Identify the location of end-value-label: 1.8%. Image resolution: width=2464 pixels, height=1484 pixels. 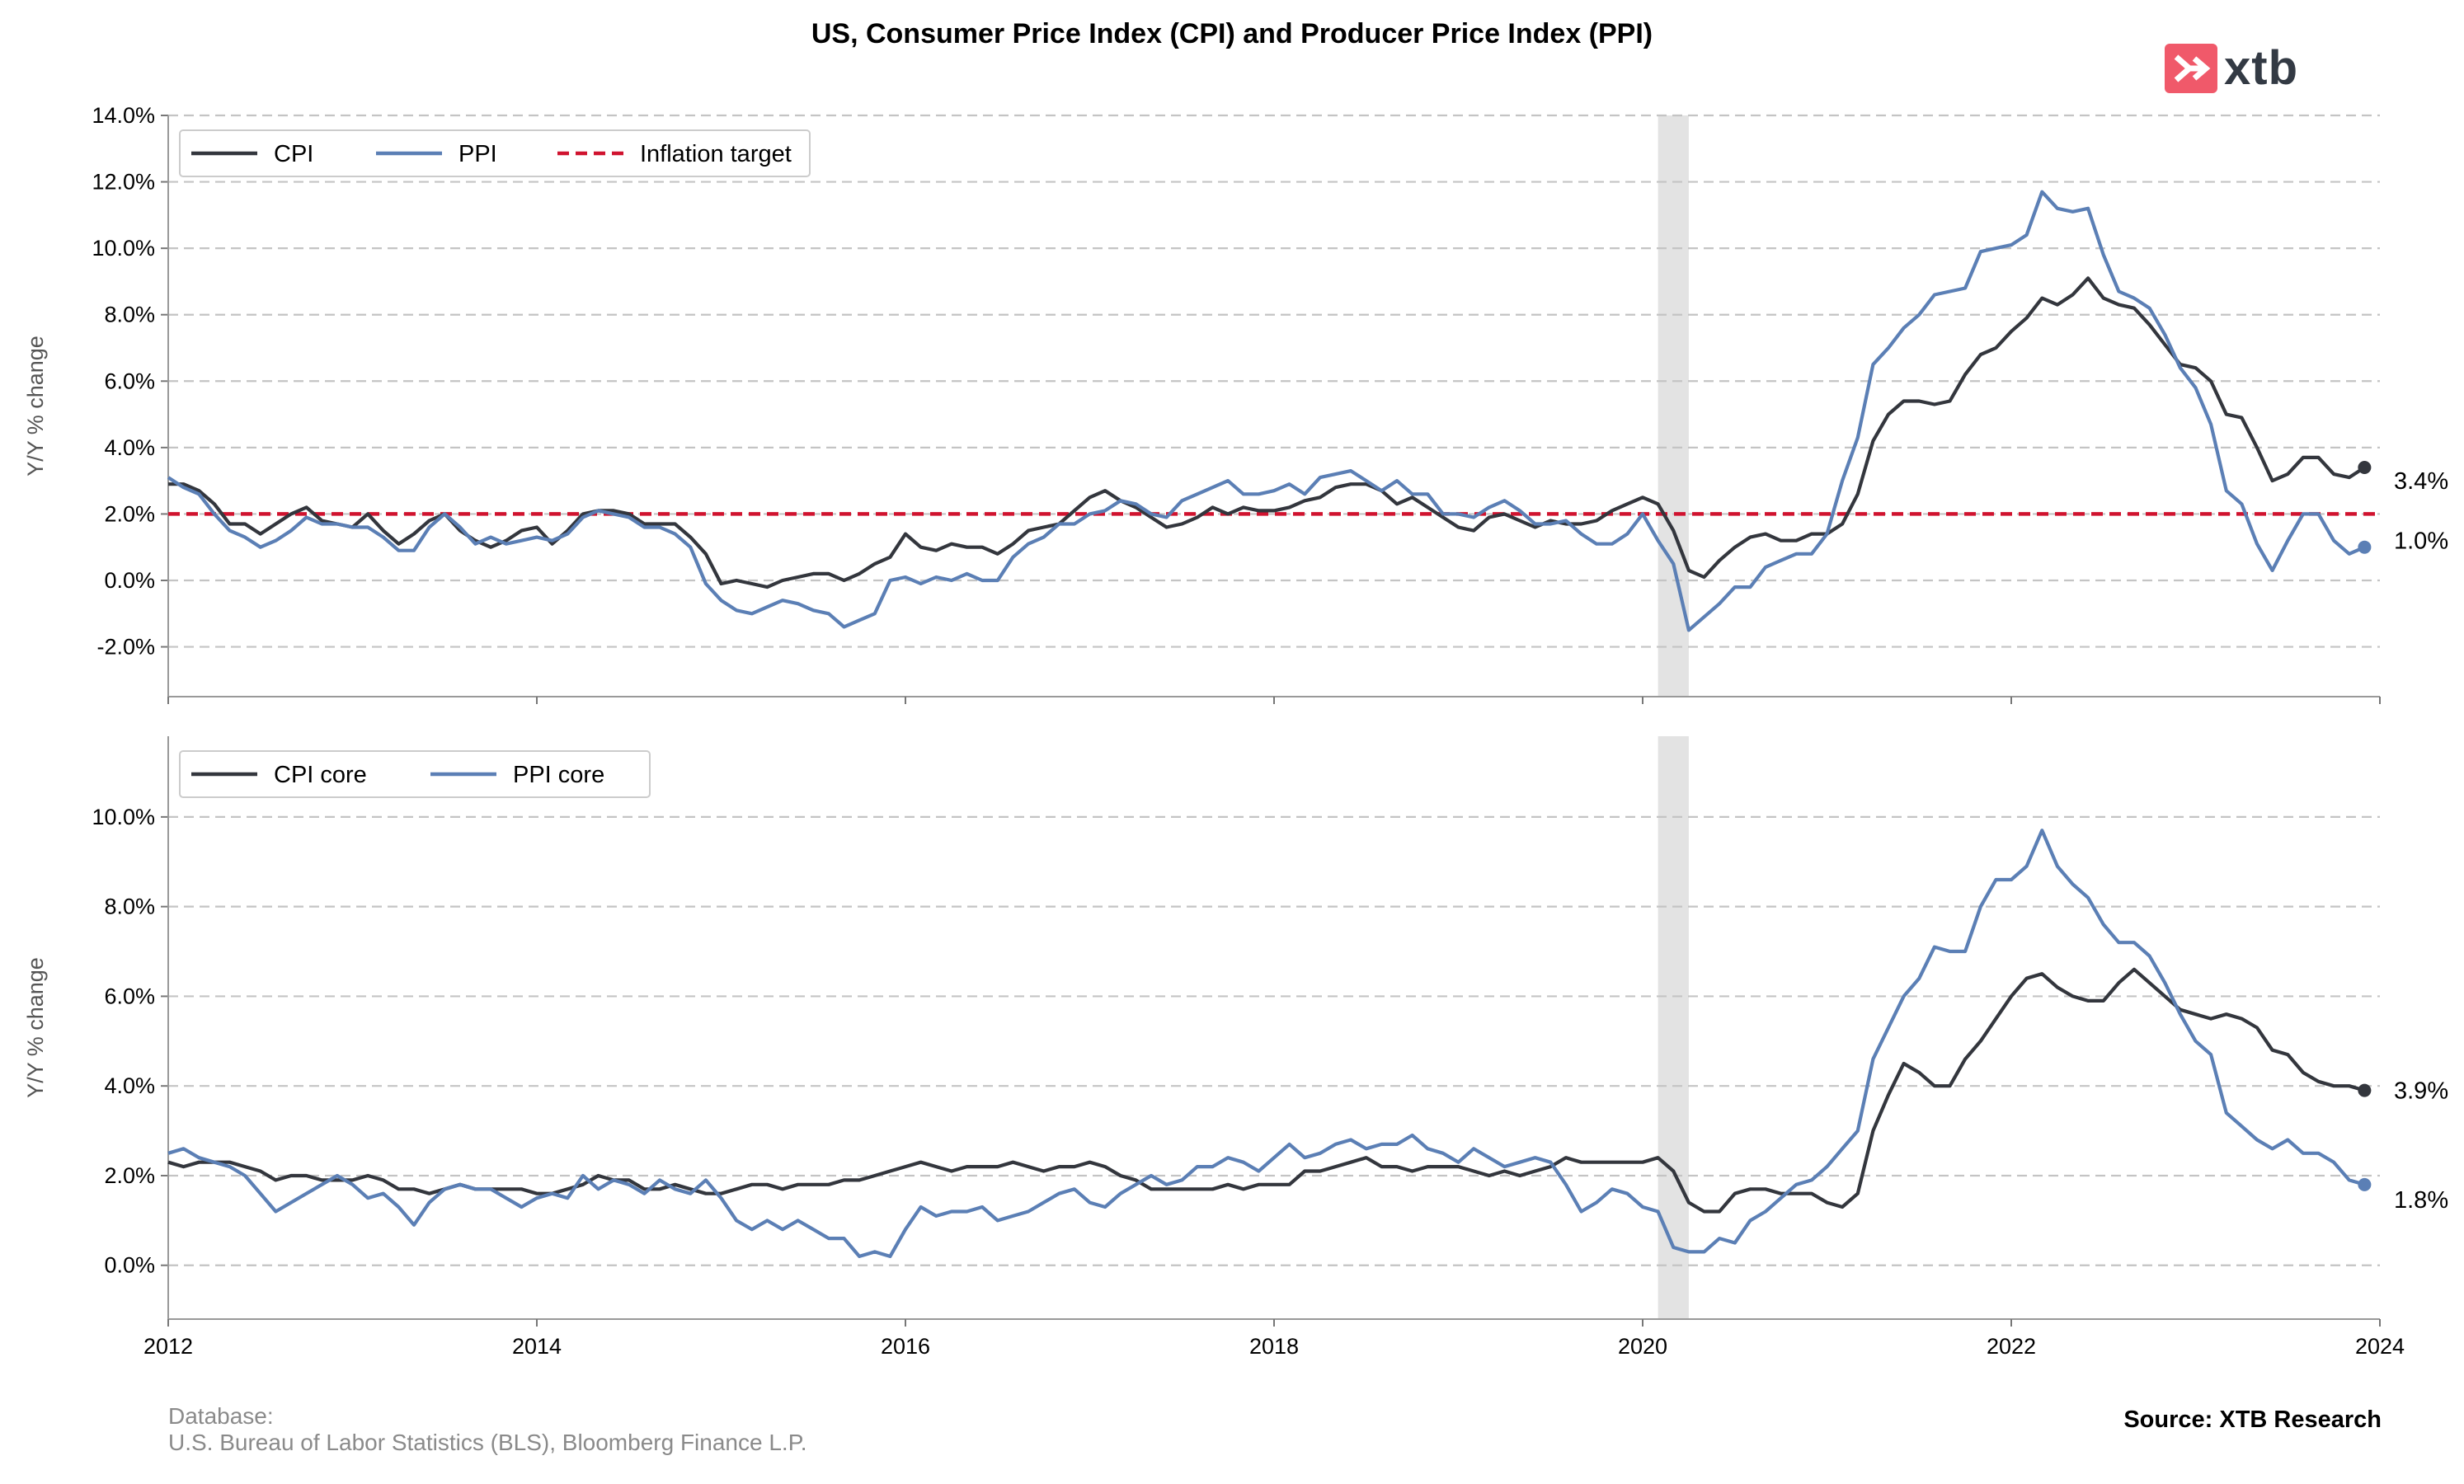
(2421, 1200).